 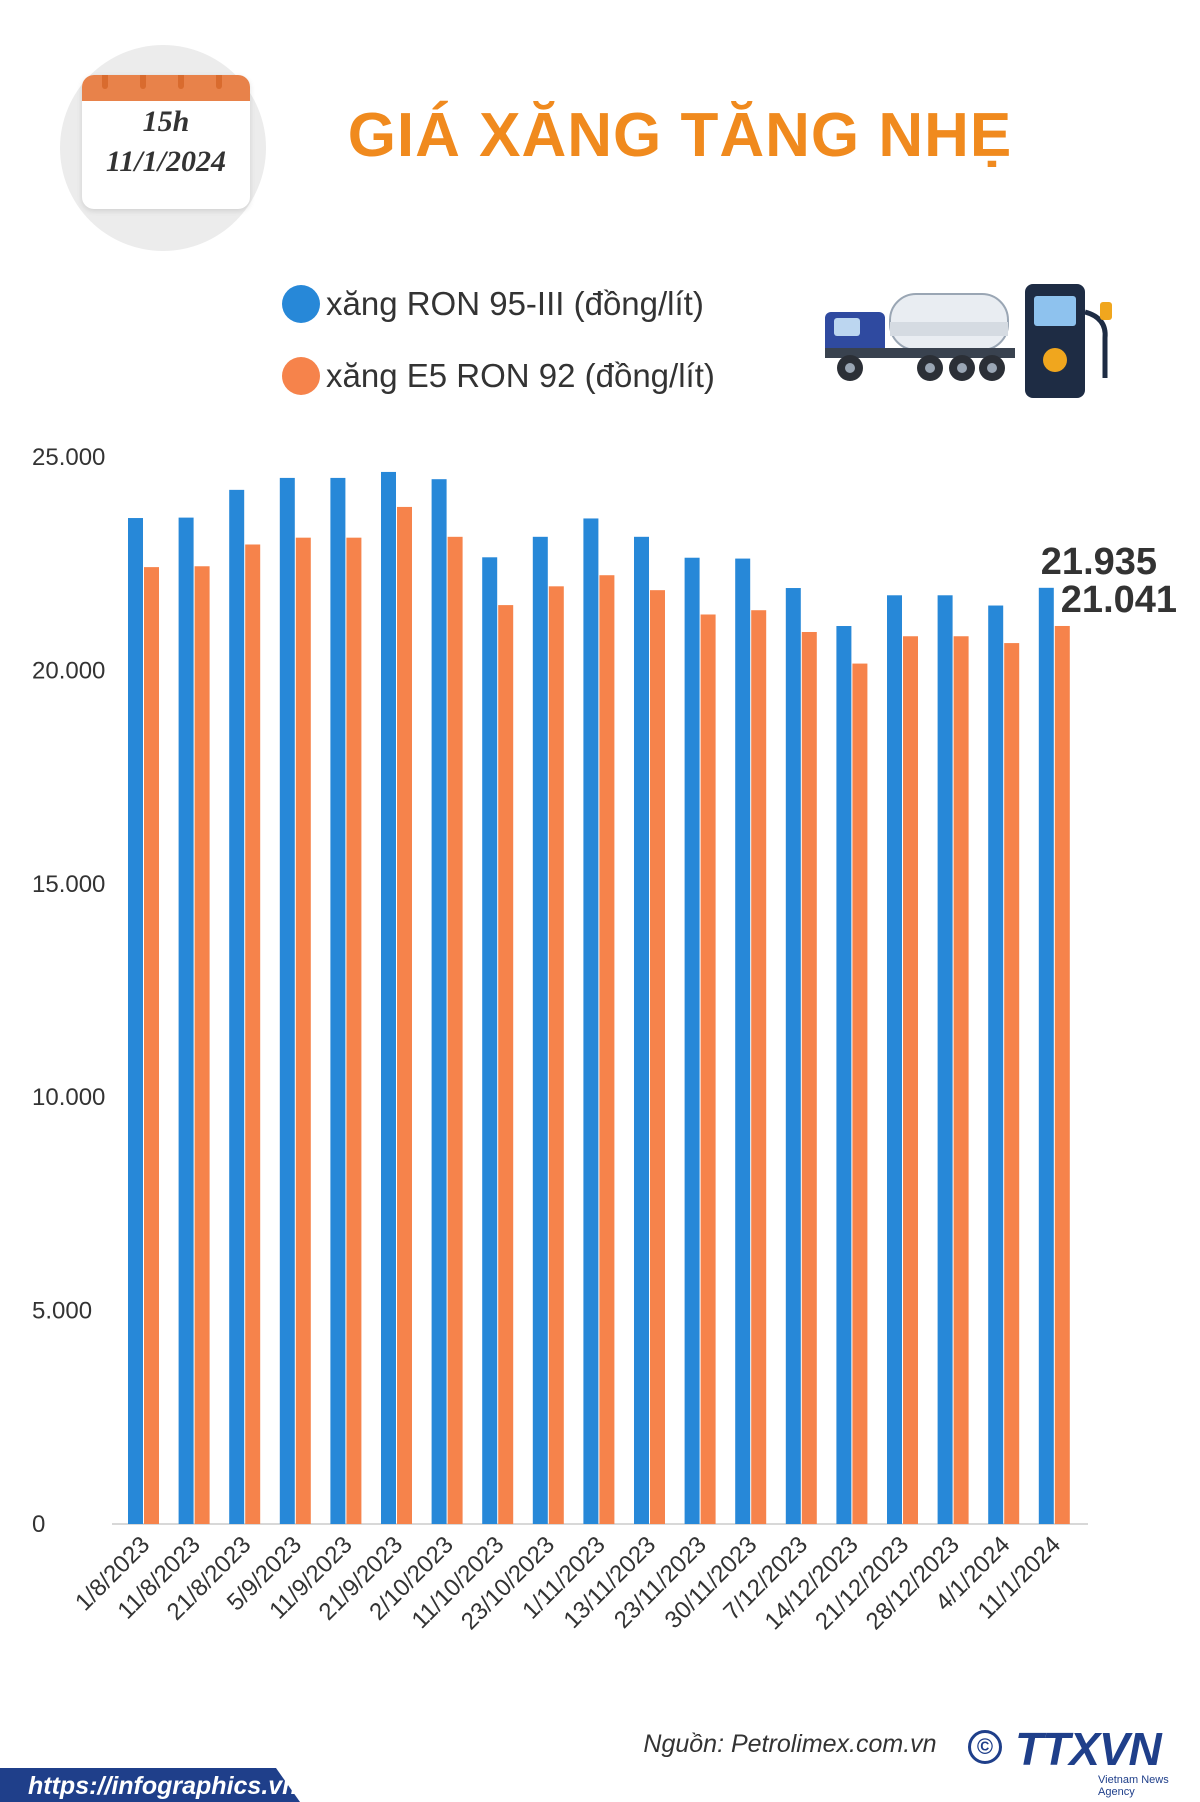 I want to click on legend-item-ron95: xăng RON 95-III (đồng/lít), so click(x=493, y=304).